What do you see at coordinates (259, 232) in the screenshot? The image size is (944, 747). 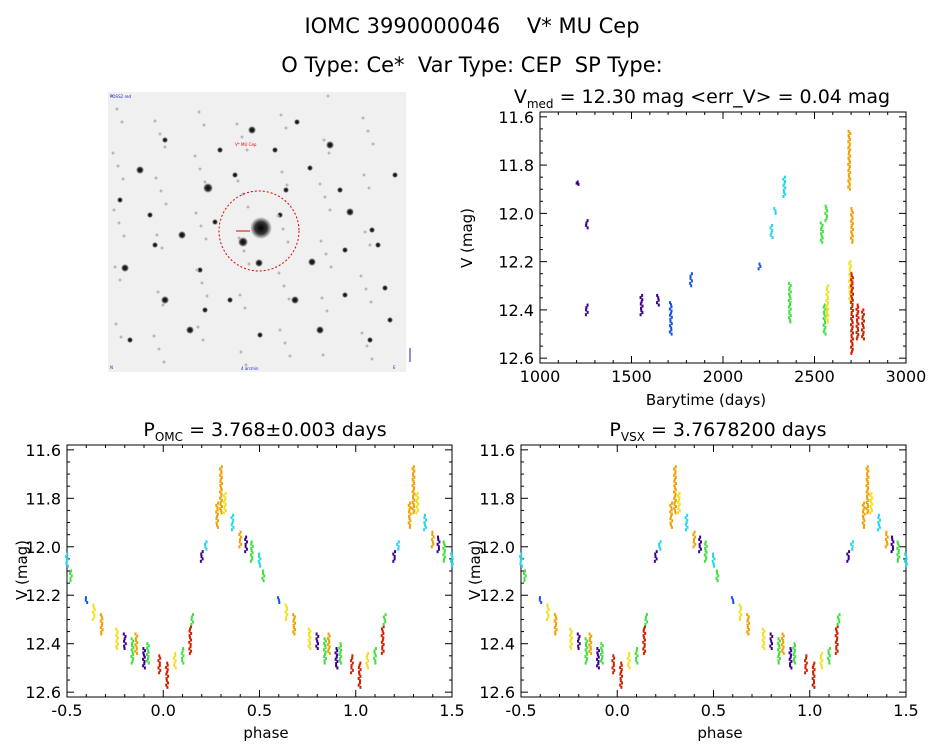 I see `sky-image-panel: POSS2 red V* MU Cep N 4 arcmin E` at bounding box center [259, 232].